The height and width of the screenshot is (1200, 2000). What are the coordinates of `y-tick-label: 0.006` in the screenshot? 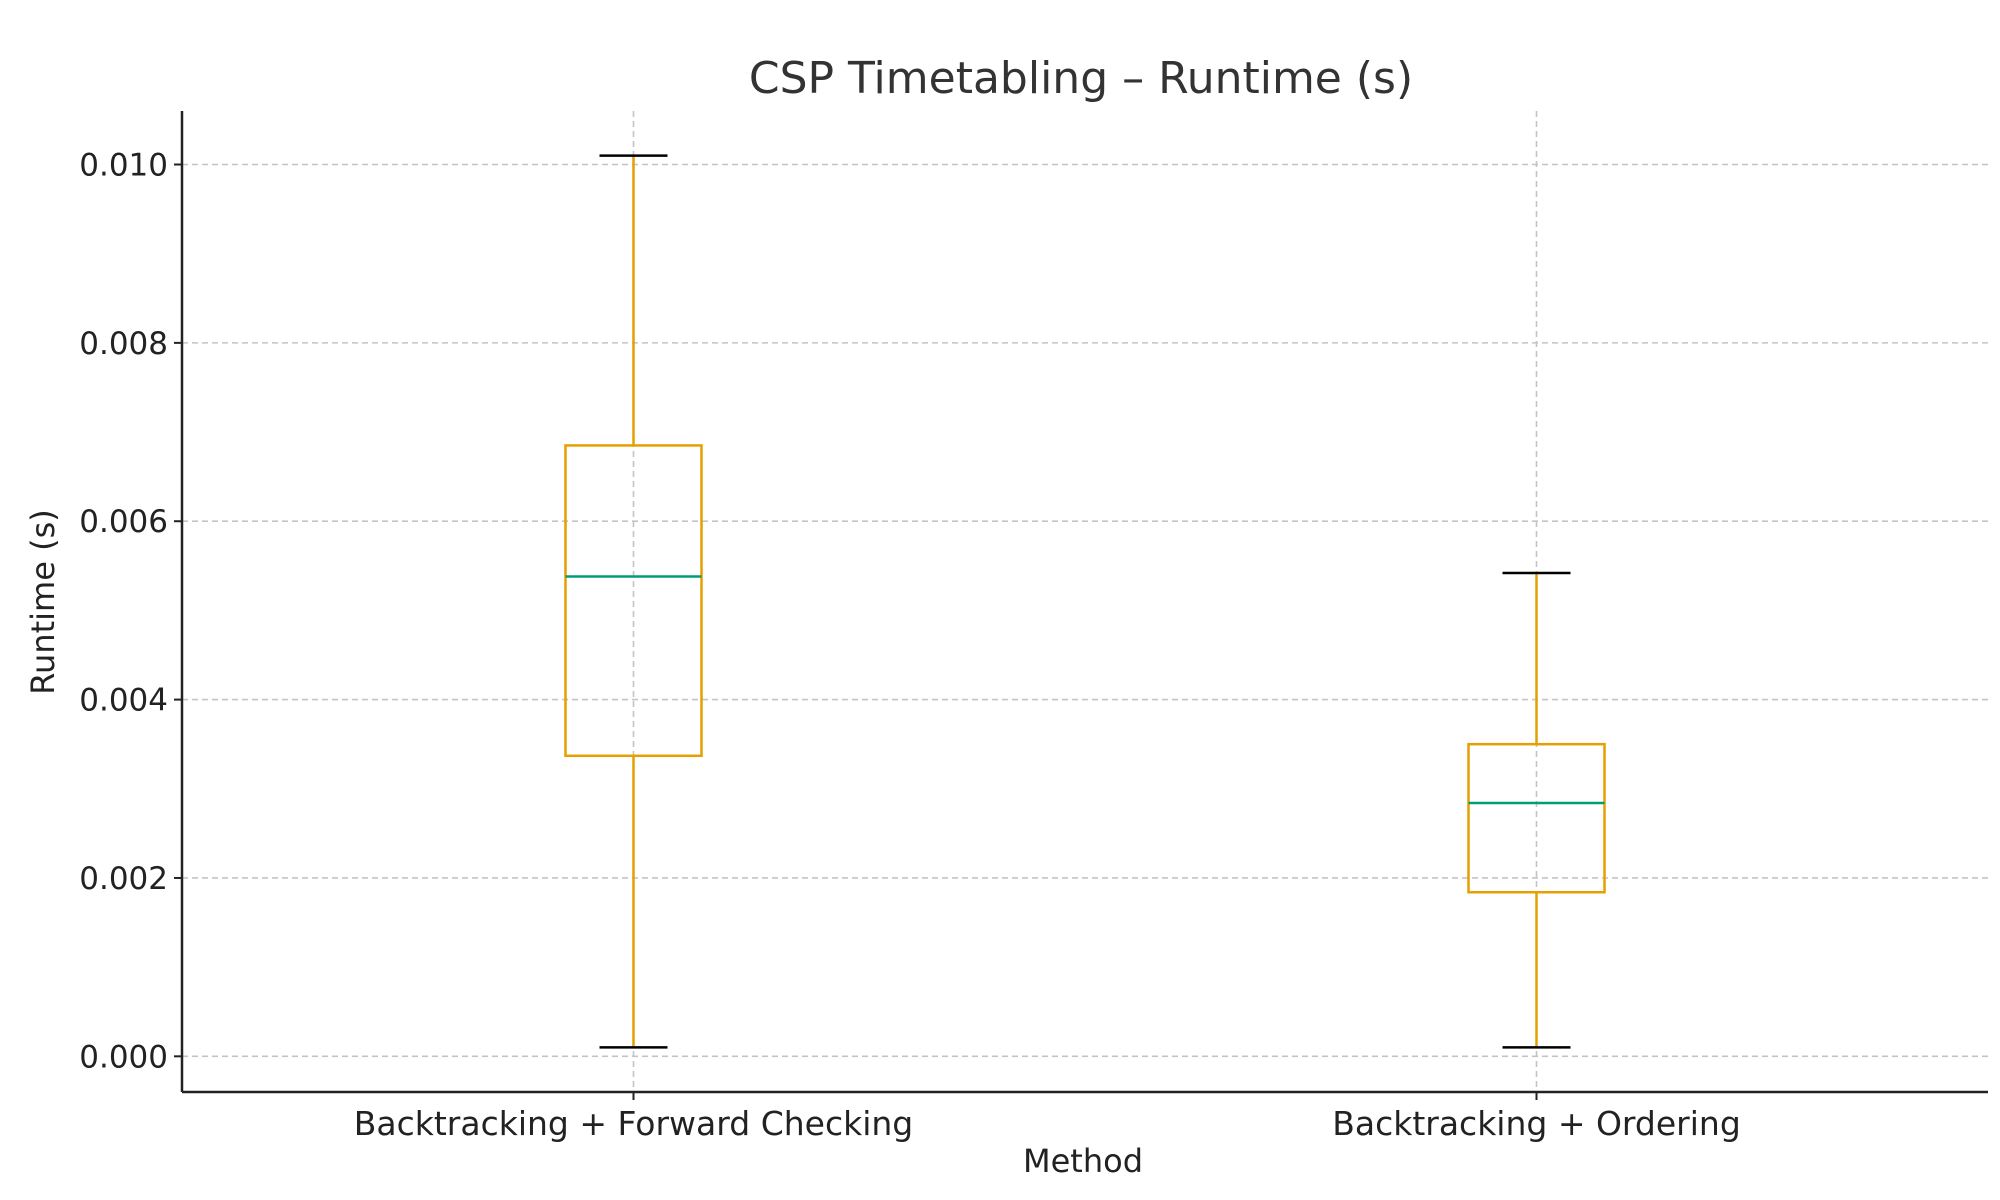 It's located at (123, 522).